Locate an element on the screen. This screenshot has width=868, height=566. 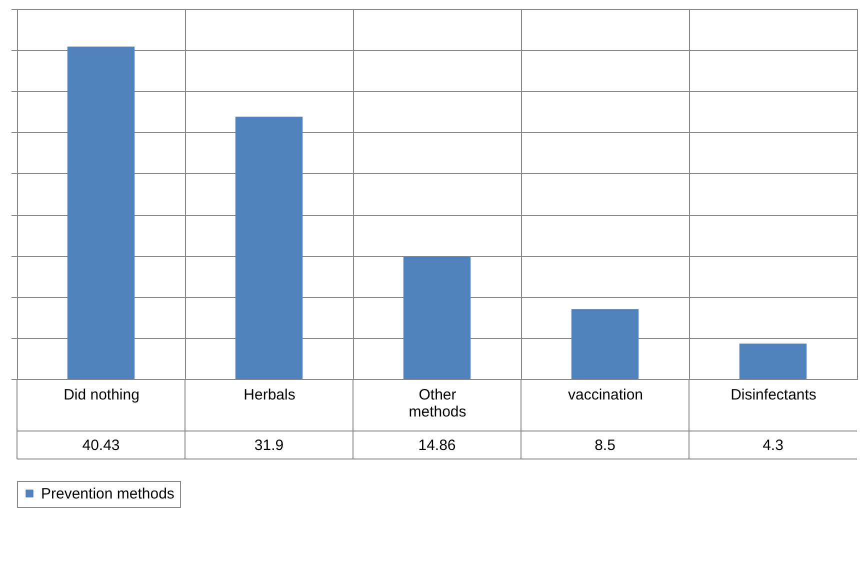
data-label: 8.5 is located at coordinates (605, 445).